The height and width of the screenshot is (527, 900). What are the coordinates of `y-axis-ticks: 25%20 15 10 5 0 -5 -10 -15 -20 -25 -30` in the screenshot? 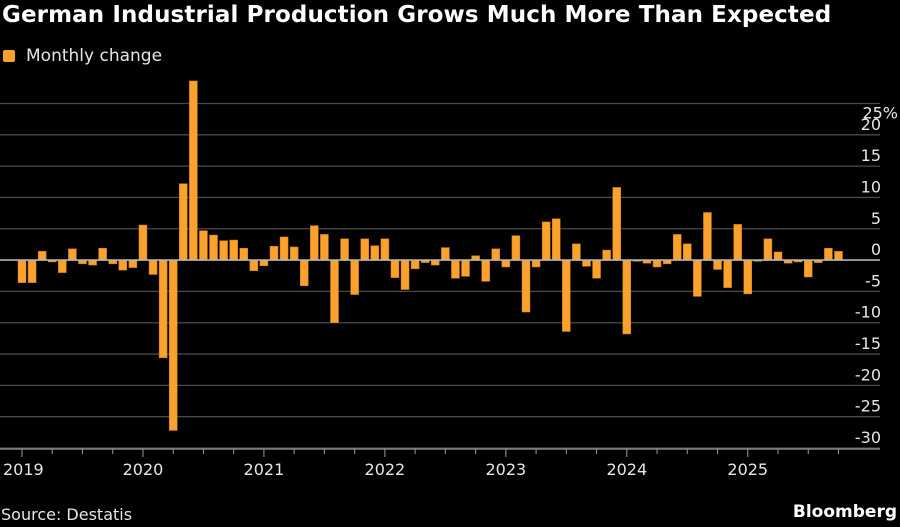 It's located at (876, 276).